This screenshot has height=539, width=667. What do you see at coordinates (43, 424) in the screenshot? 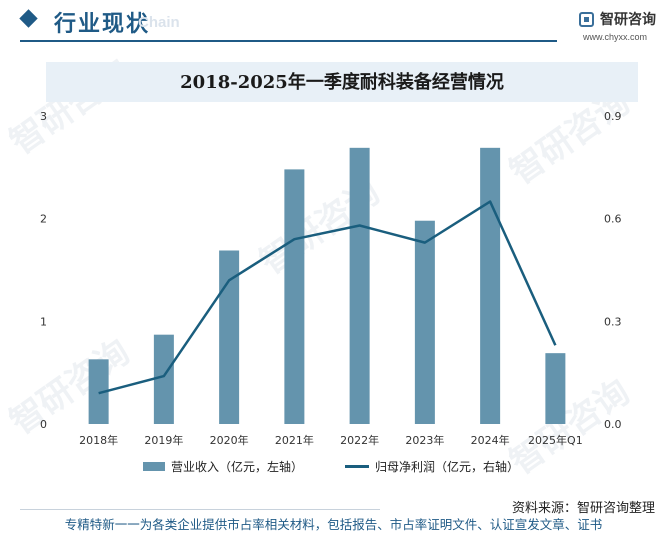
I see `y-left-tick-label: 0` at bounding box center [43, 424].